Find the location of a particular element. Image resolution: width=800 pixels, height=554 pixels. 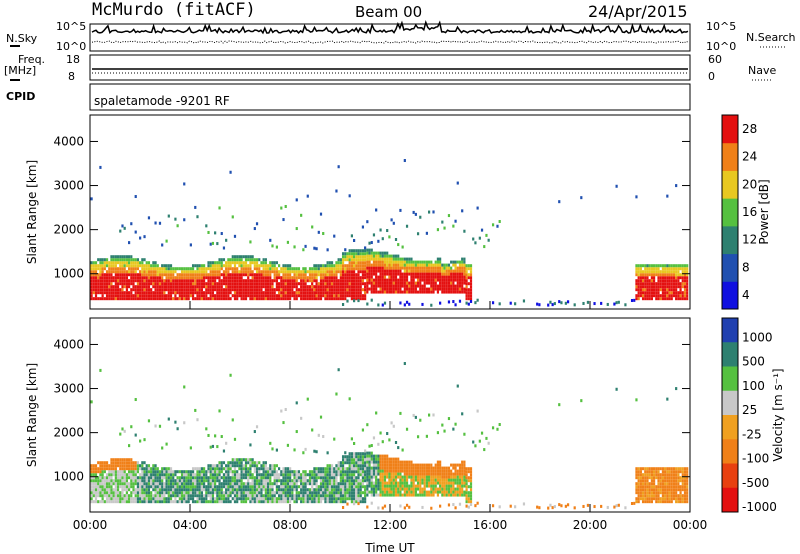

freq-left-tick-top: 18 is located at coordinates (73, 59).